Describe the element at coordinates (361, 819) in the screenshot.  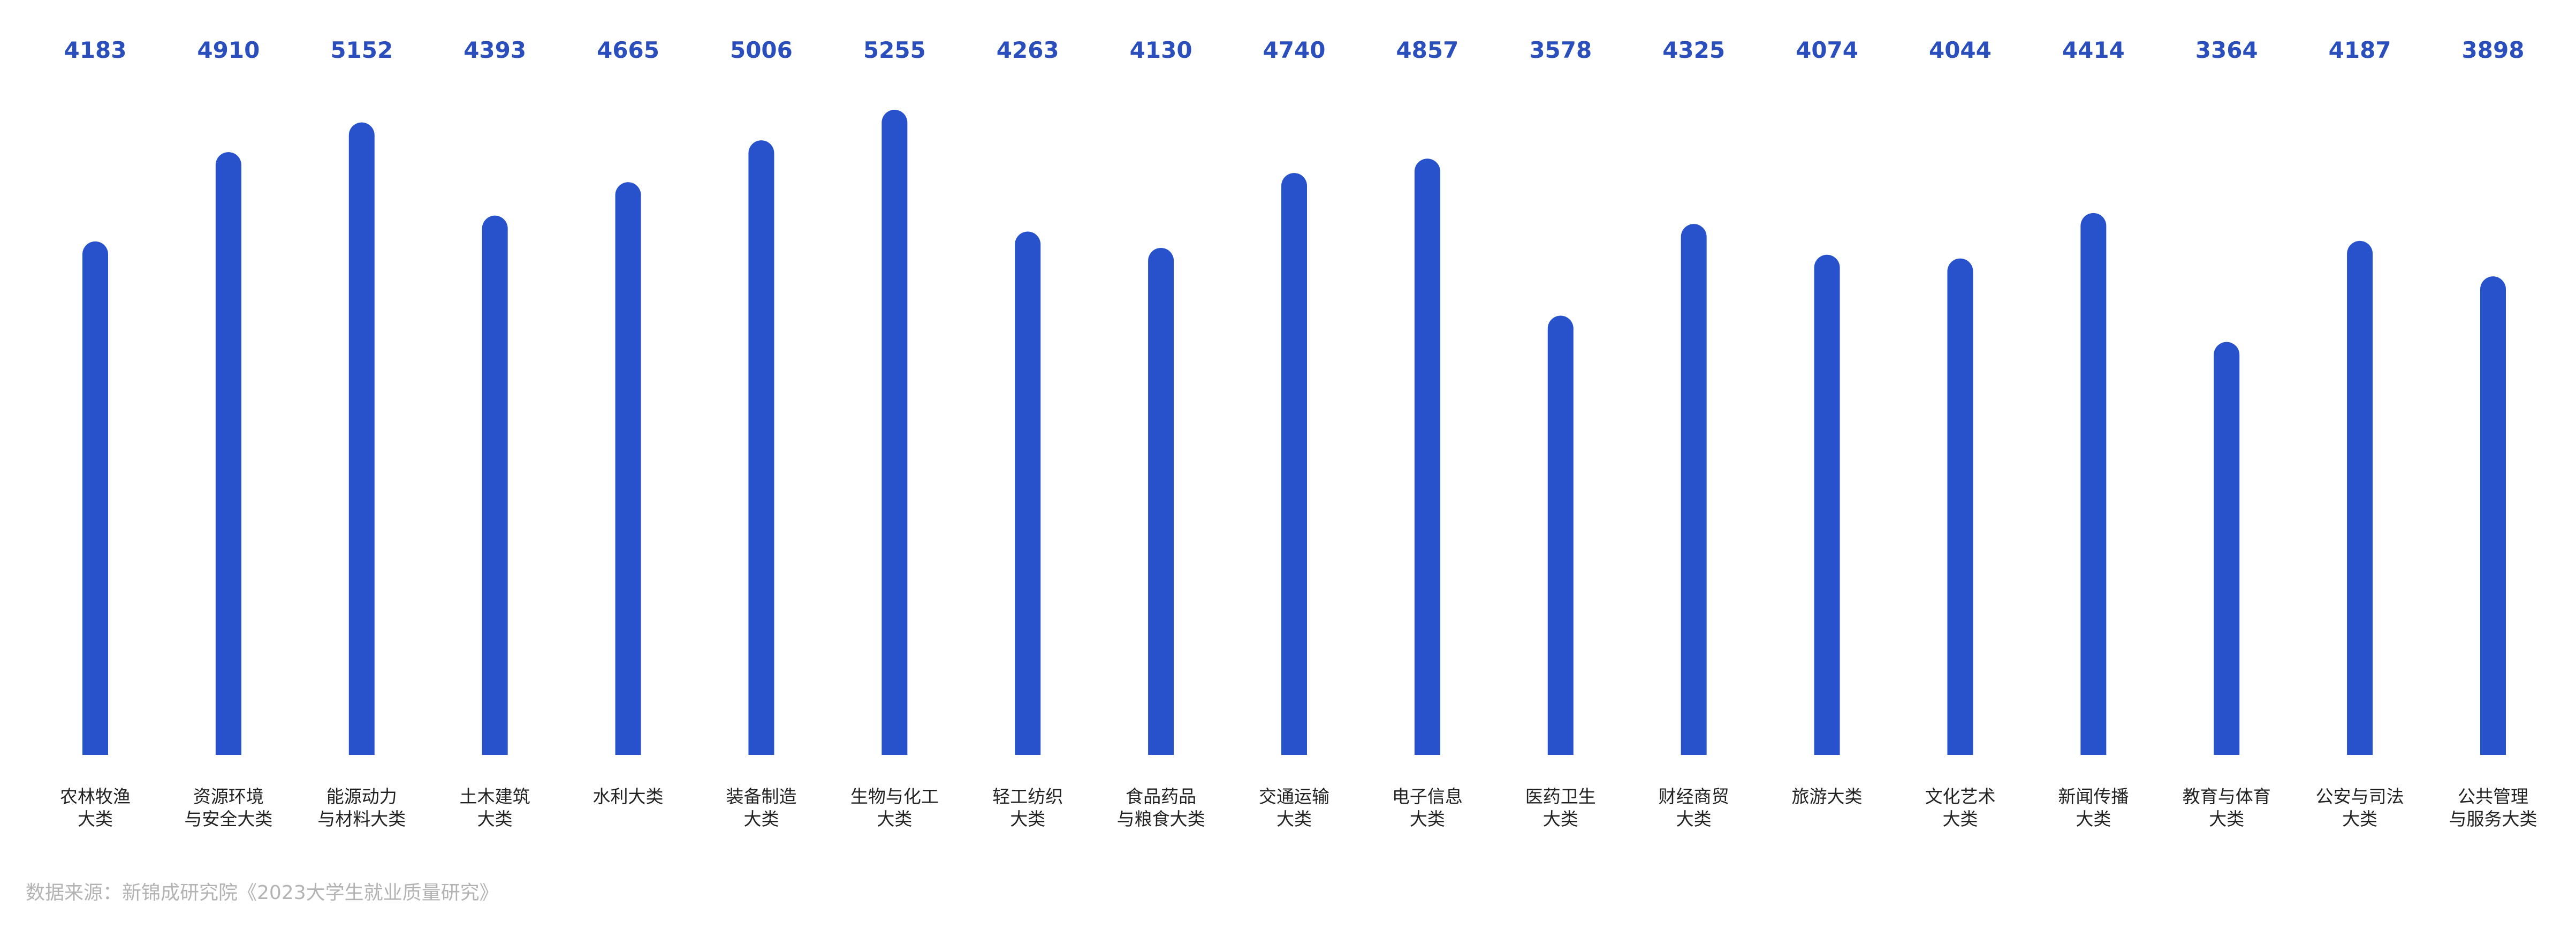
I see `category-label: 与材料大类` at that location.